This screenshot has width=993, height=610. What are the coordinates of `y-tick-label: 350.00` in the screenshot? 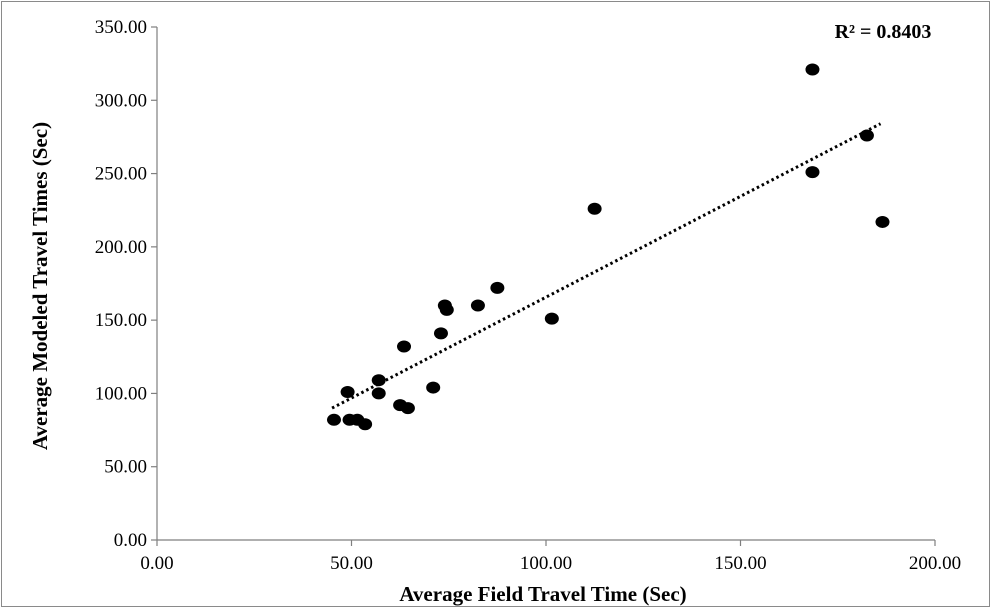 It's located at (121, 27).